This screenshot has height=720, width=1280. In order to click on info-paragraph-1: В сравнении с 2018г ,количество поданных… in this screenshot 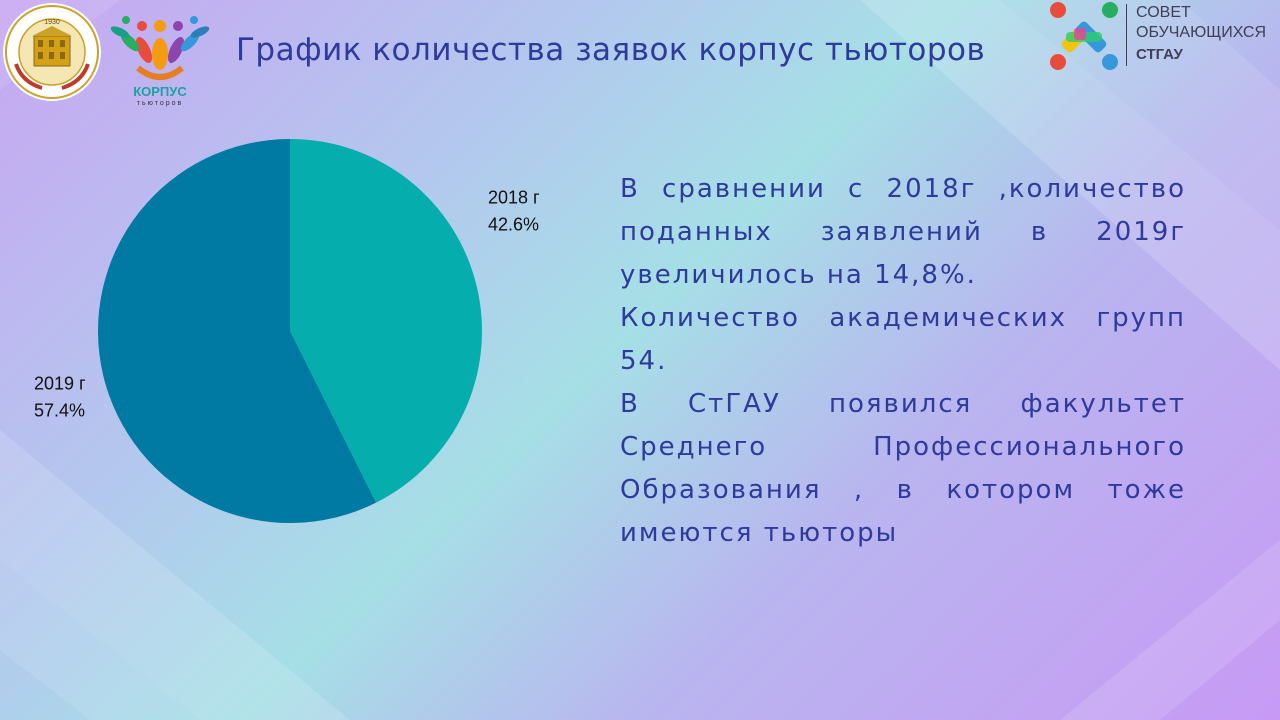, I will do `click(903, 232)`.